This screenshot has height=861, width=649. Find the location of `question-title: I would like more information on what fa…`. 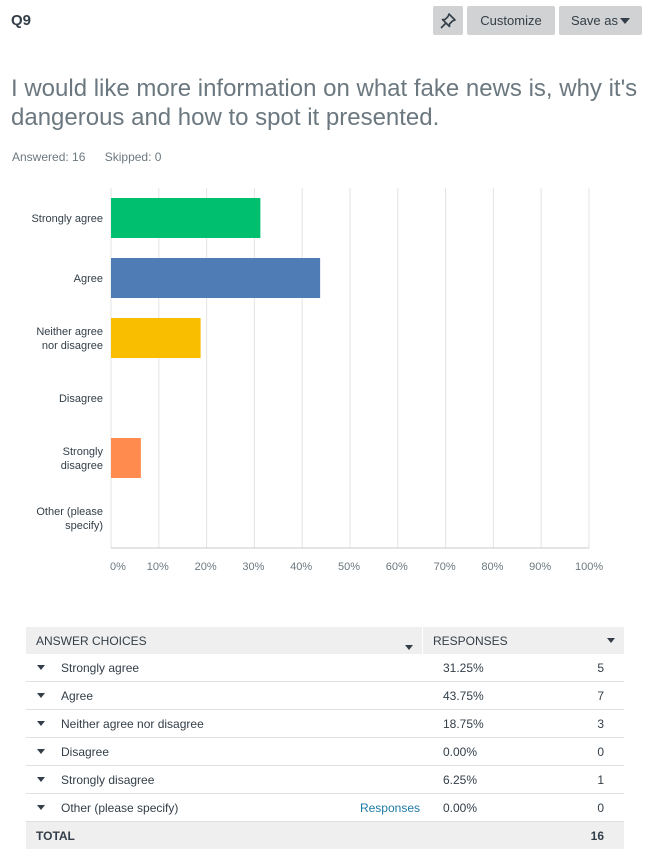

question-title: I would like more information on what fa… is located at coordinates (324, 103).